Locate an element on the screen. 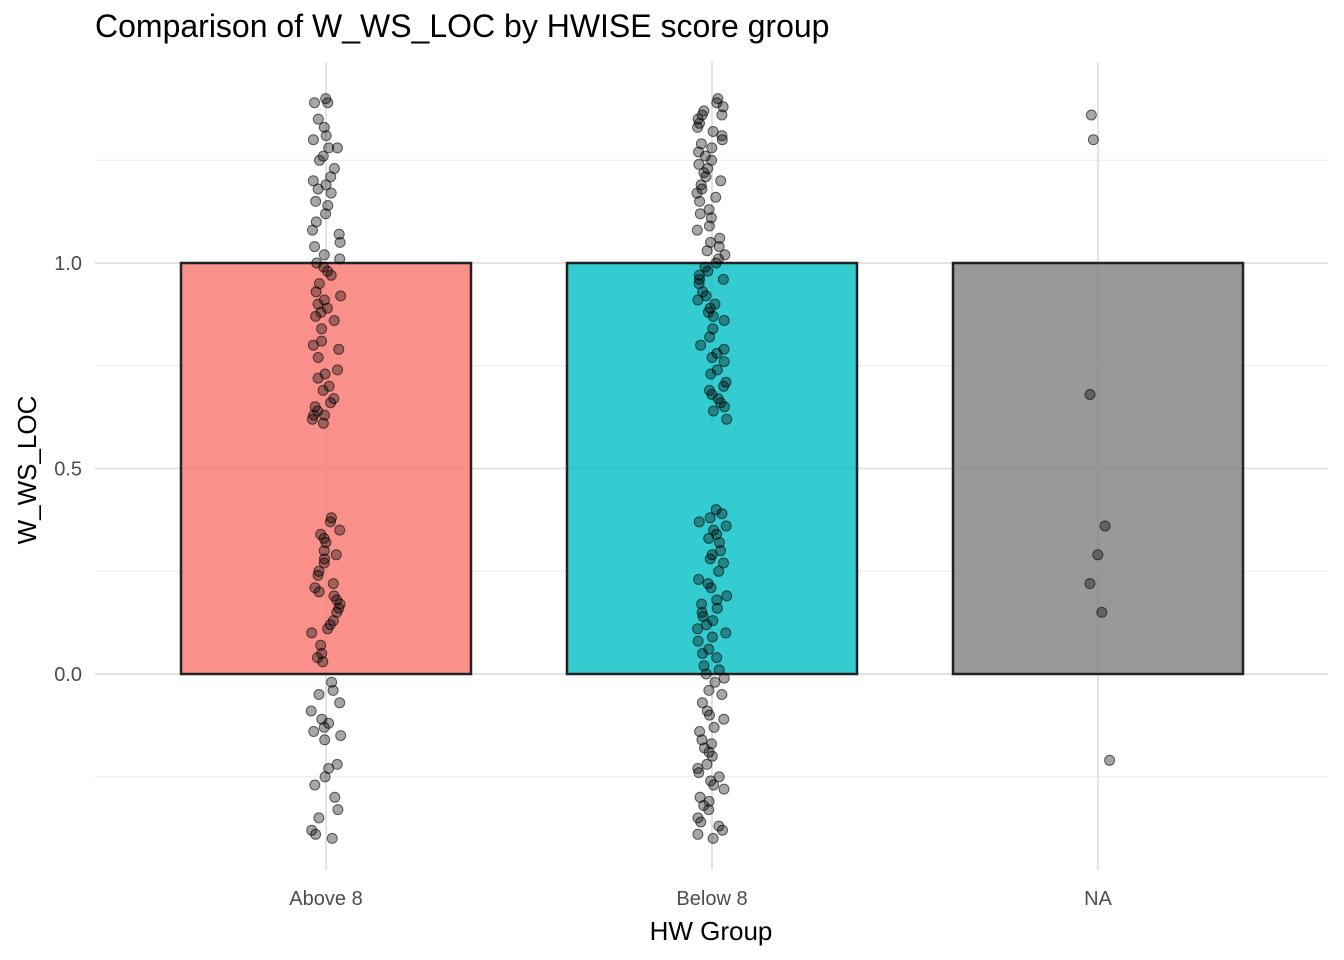 The width and height of the screenshot is (1344, 960). x-tick-label: NA is located at coordinates (1098, 899).